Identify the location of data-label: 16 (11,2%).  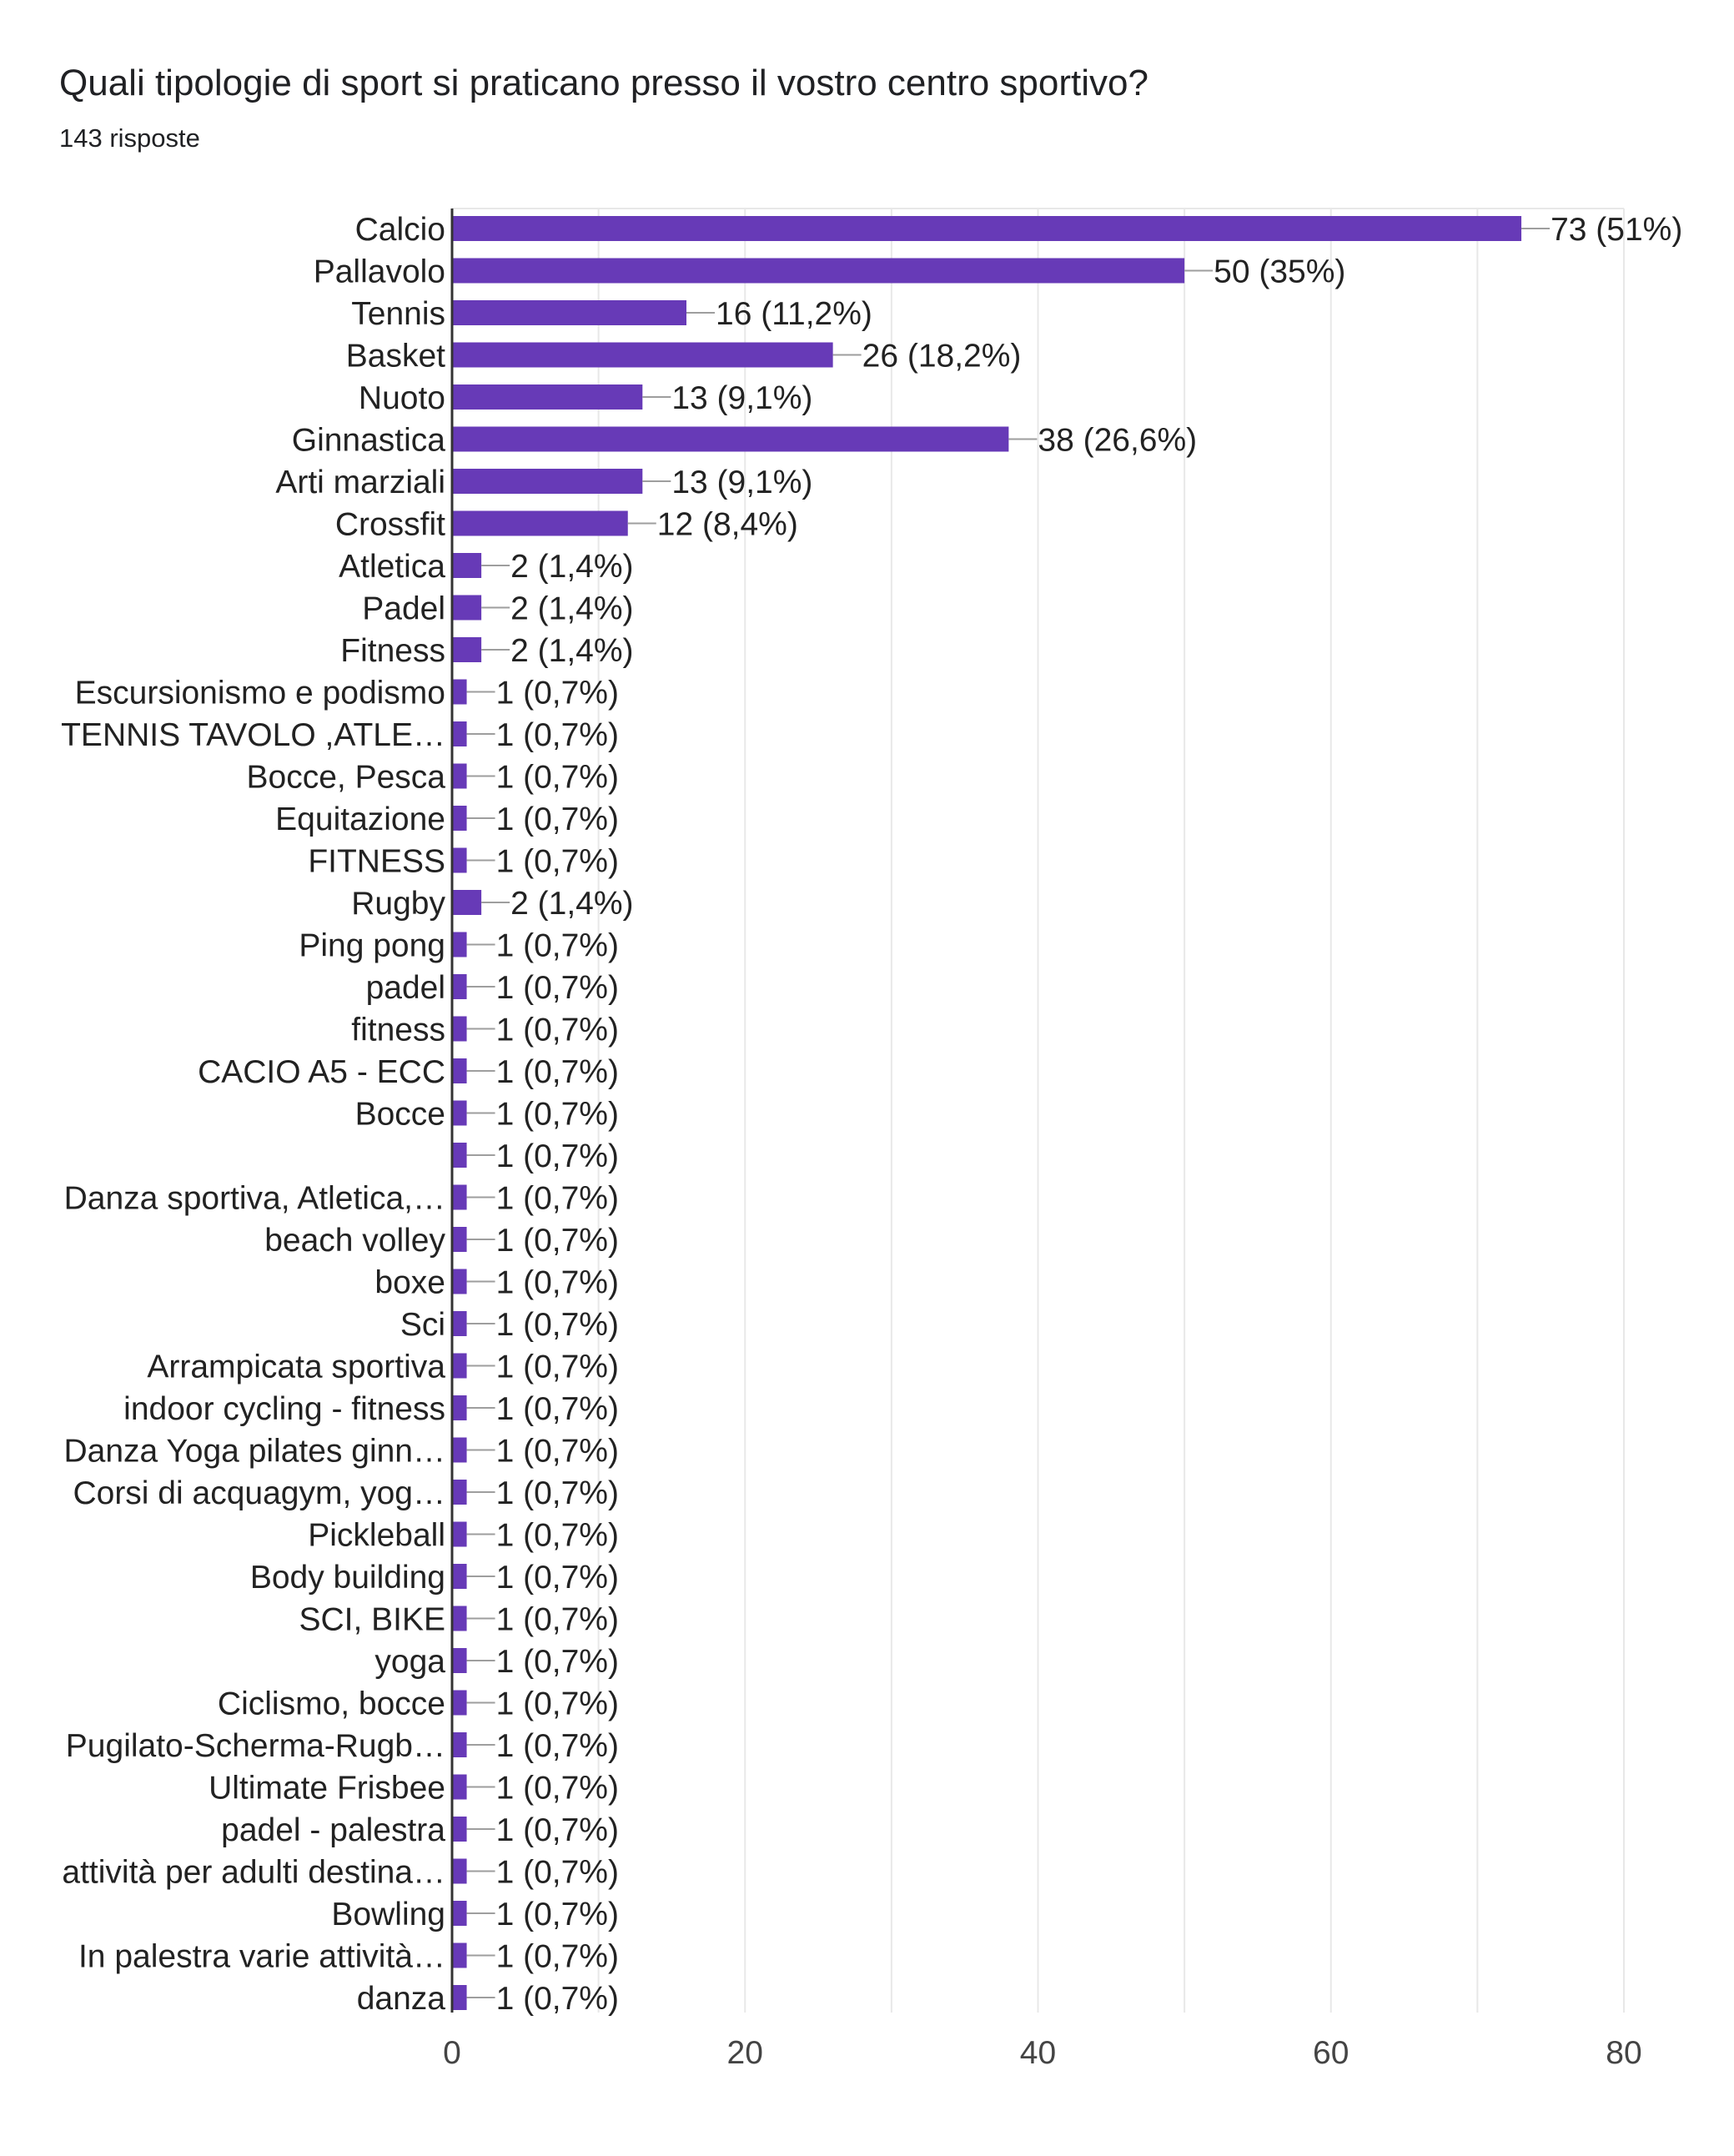
(794, 314).